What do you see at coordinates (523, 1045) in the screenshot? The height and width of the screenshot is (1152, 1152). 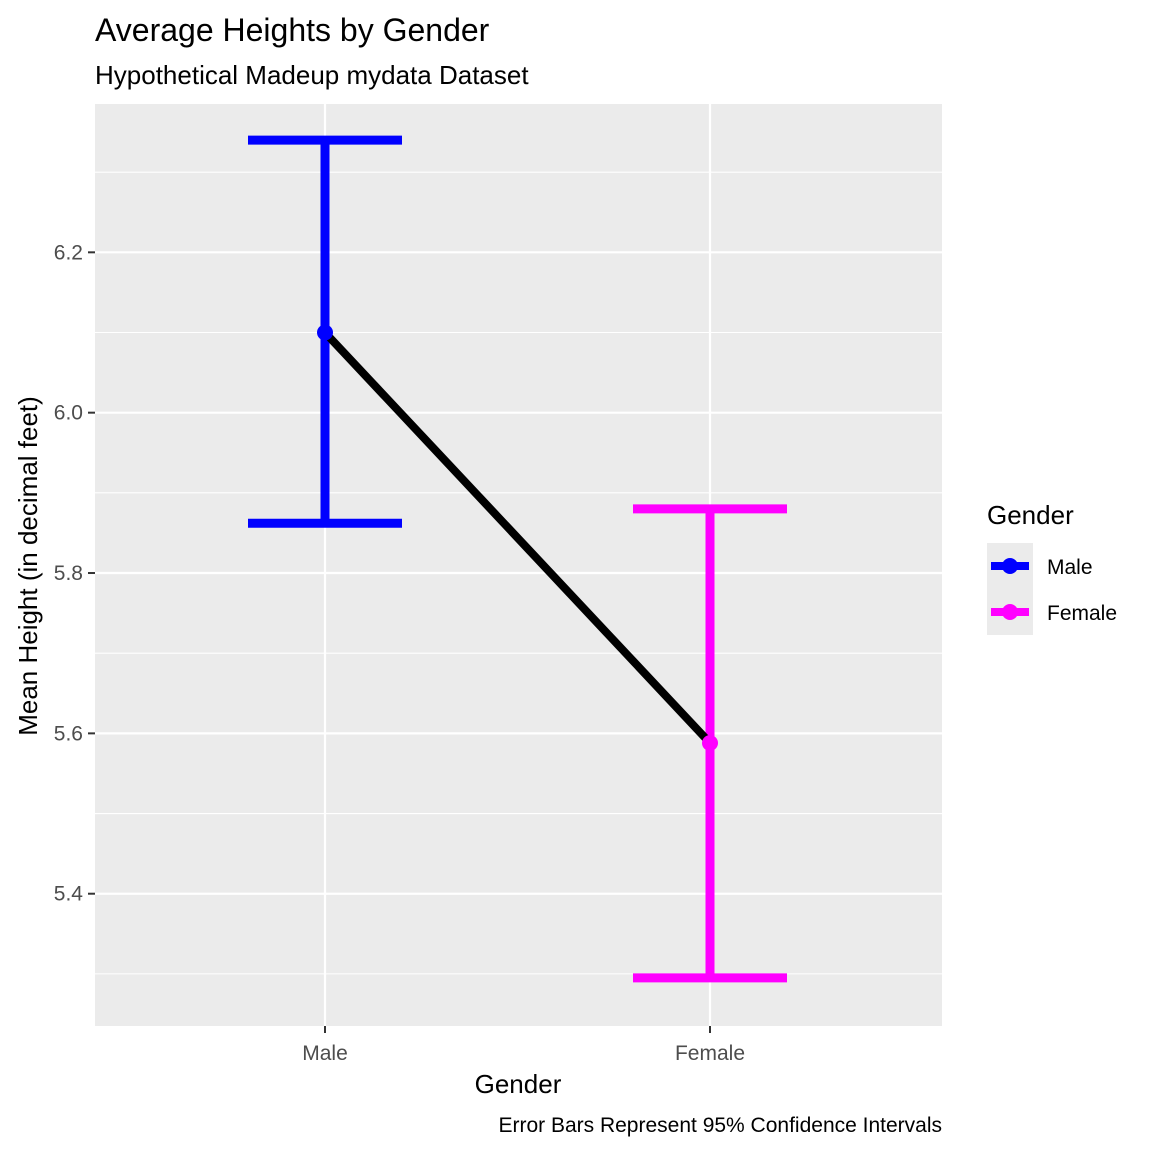 I see `x-axis-ticks: Male Female` at bounding box center [523, 1045].